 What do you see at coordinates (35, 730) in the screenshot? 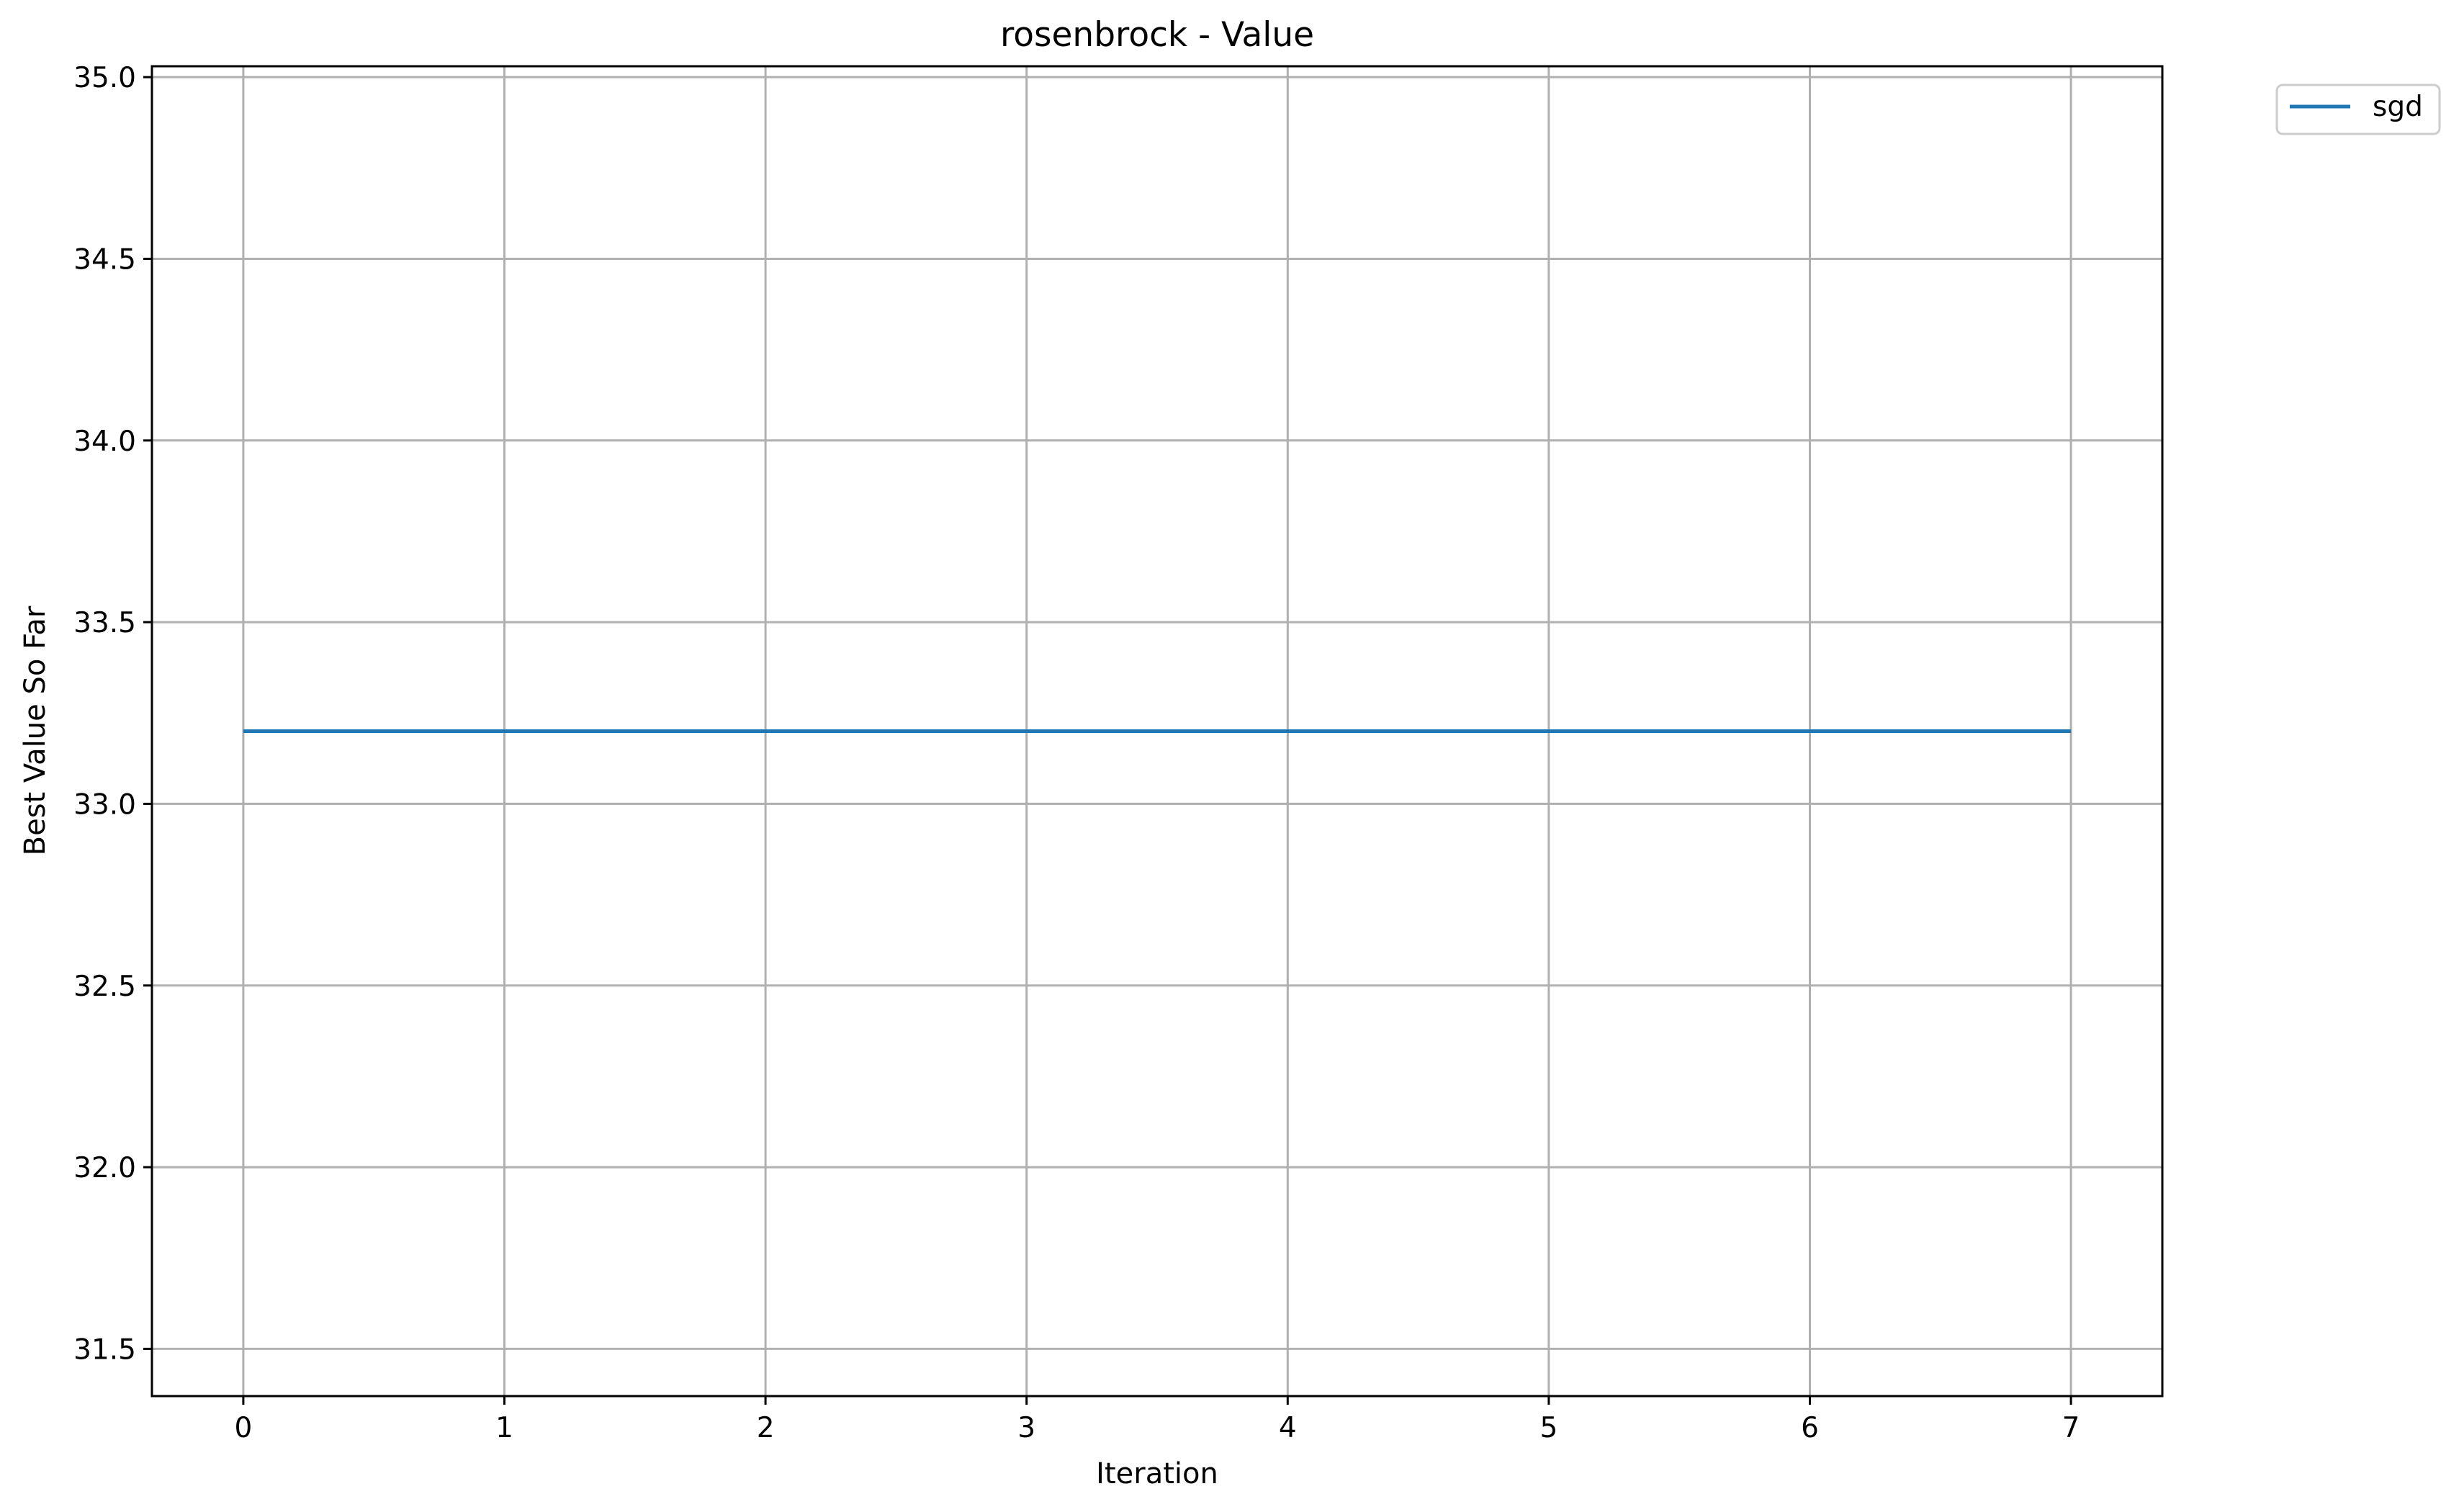
I see `y-axis-label: Best Value So Far` at bounding box center [35, 730].